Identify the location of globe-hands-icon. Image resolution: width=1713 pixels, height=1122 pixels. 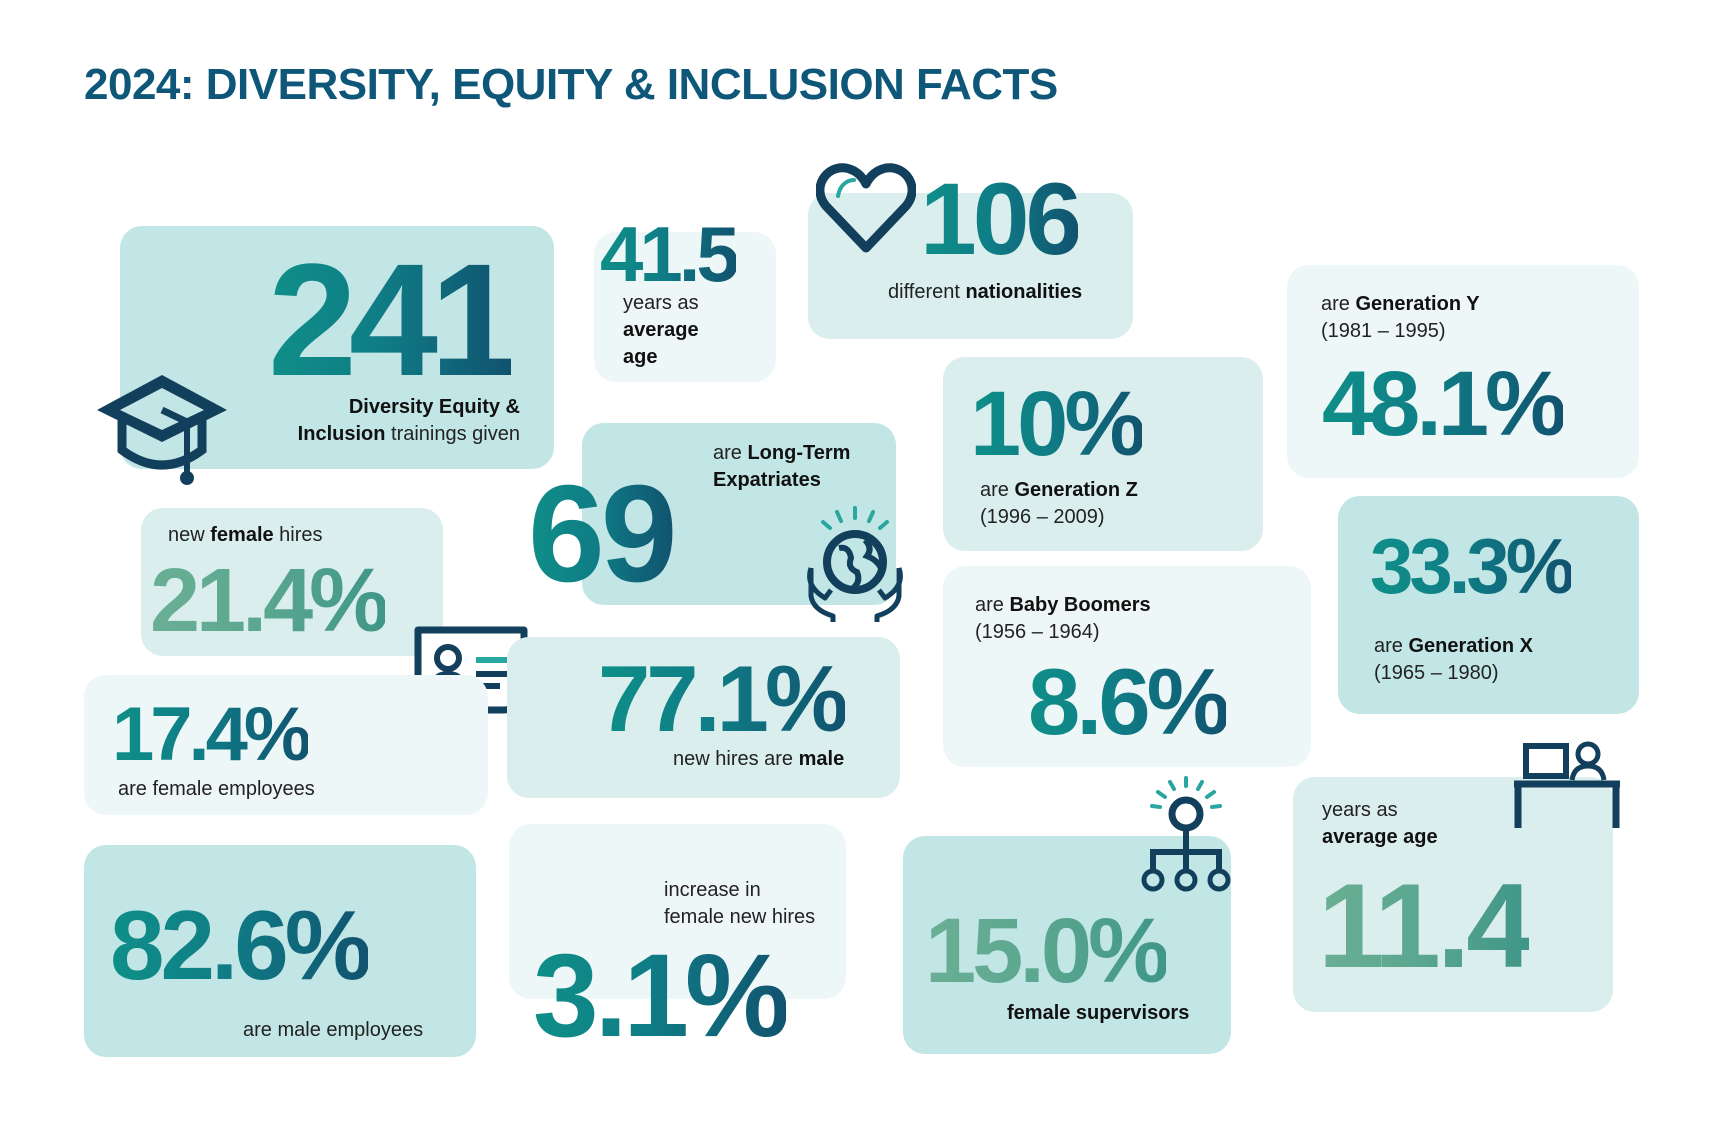
(855, 564).